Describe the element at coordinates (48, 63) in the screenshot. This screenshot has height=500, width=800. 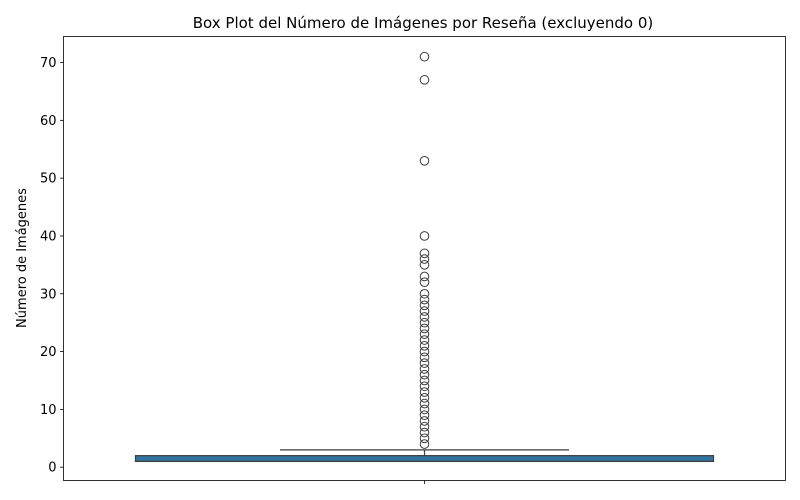
I see `y-tick-label: 70` at that location.